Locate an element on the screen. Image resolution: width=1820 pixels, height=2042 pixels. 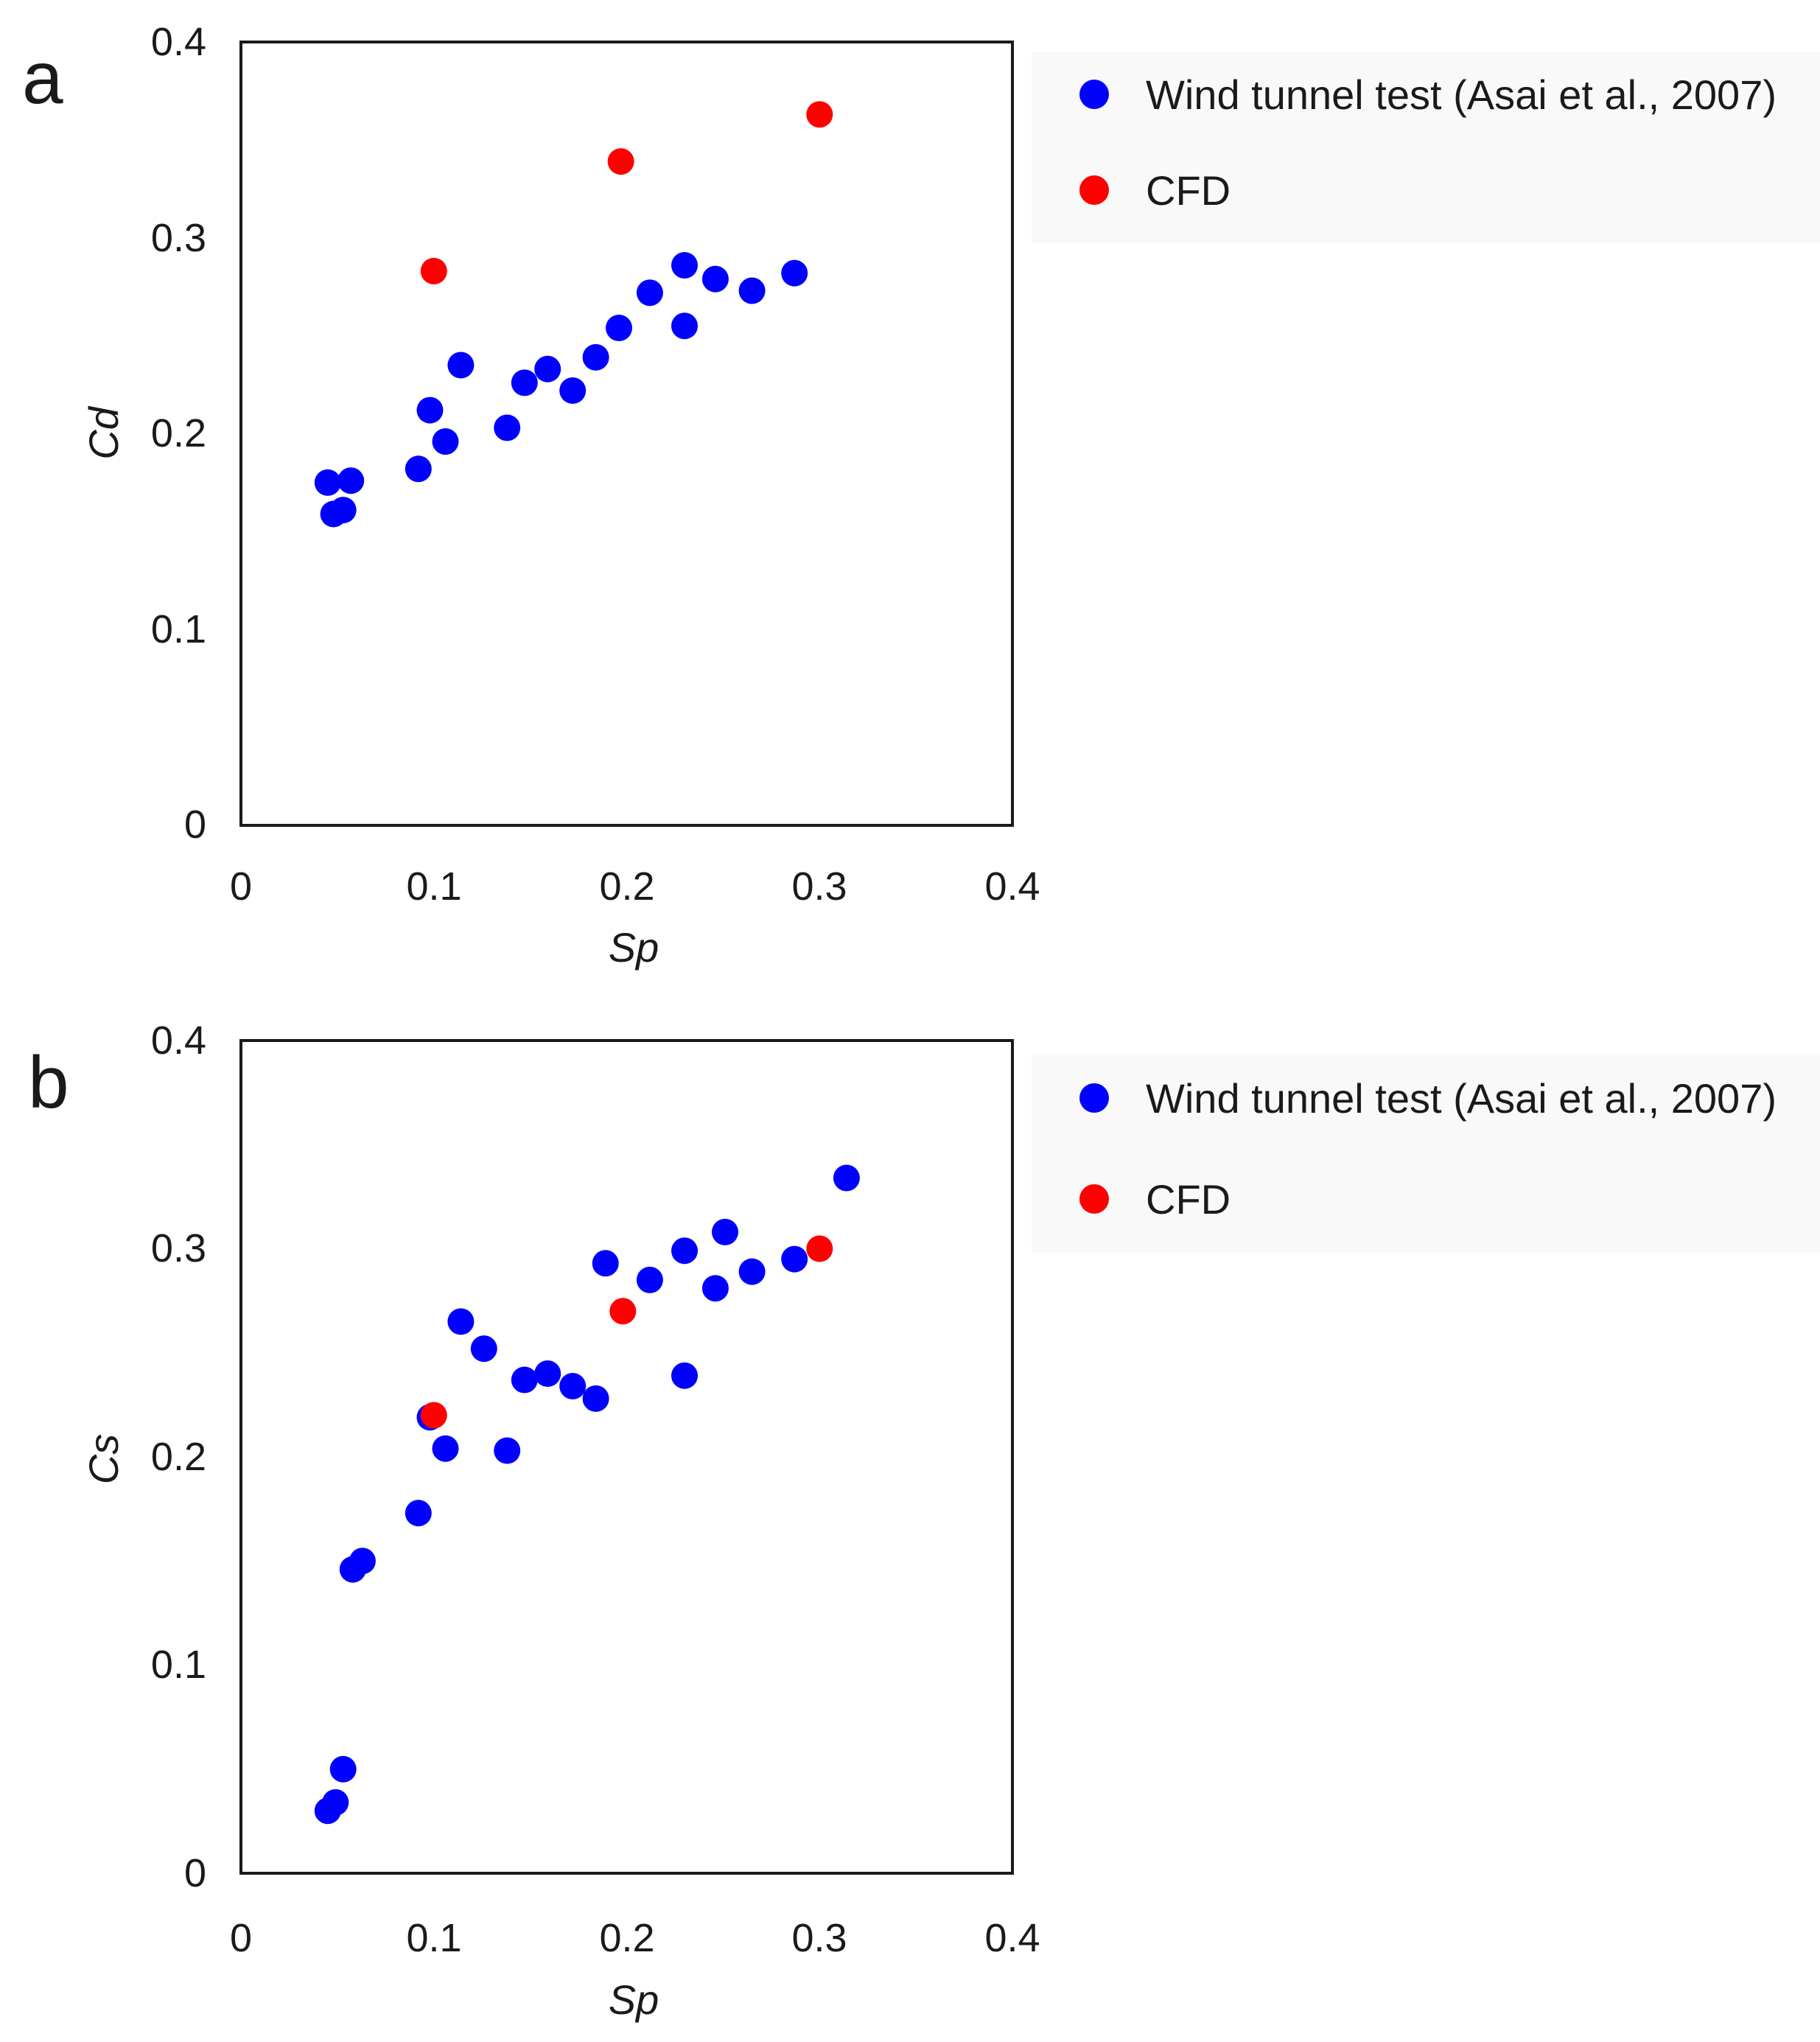
panel-a-y-tick-label: 0 is located at coordinates (195, 825).